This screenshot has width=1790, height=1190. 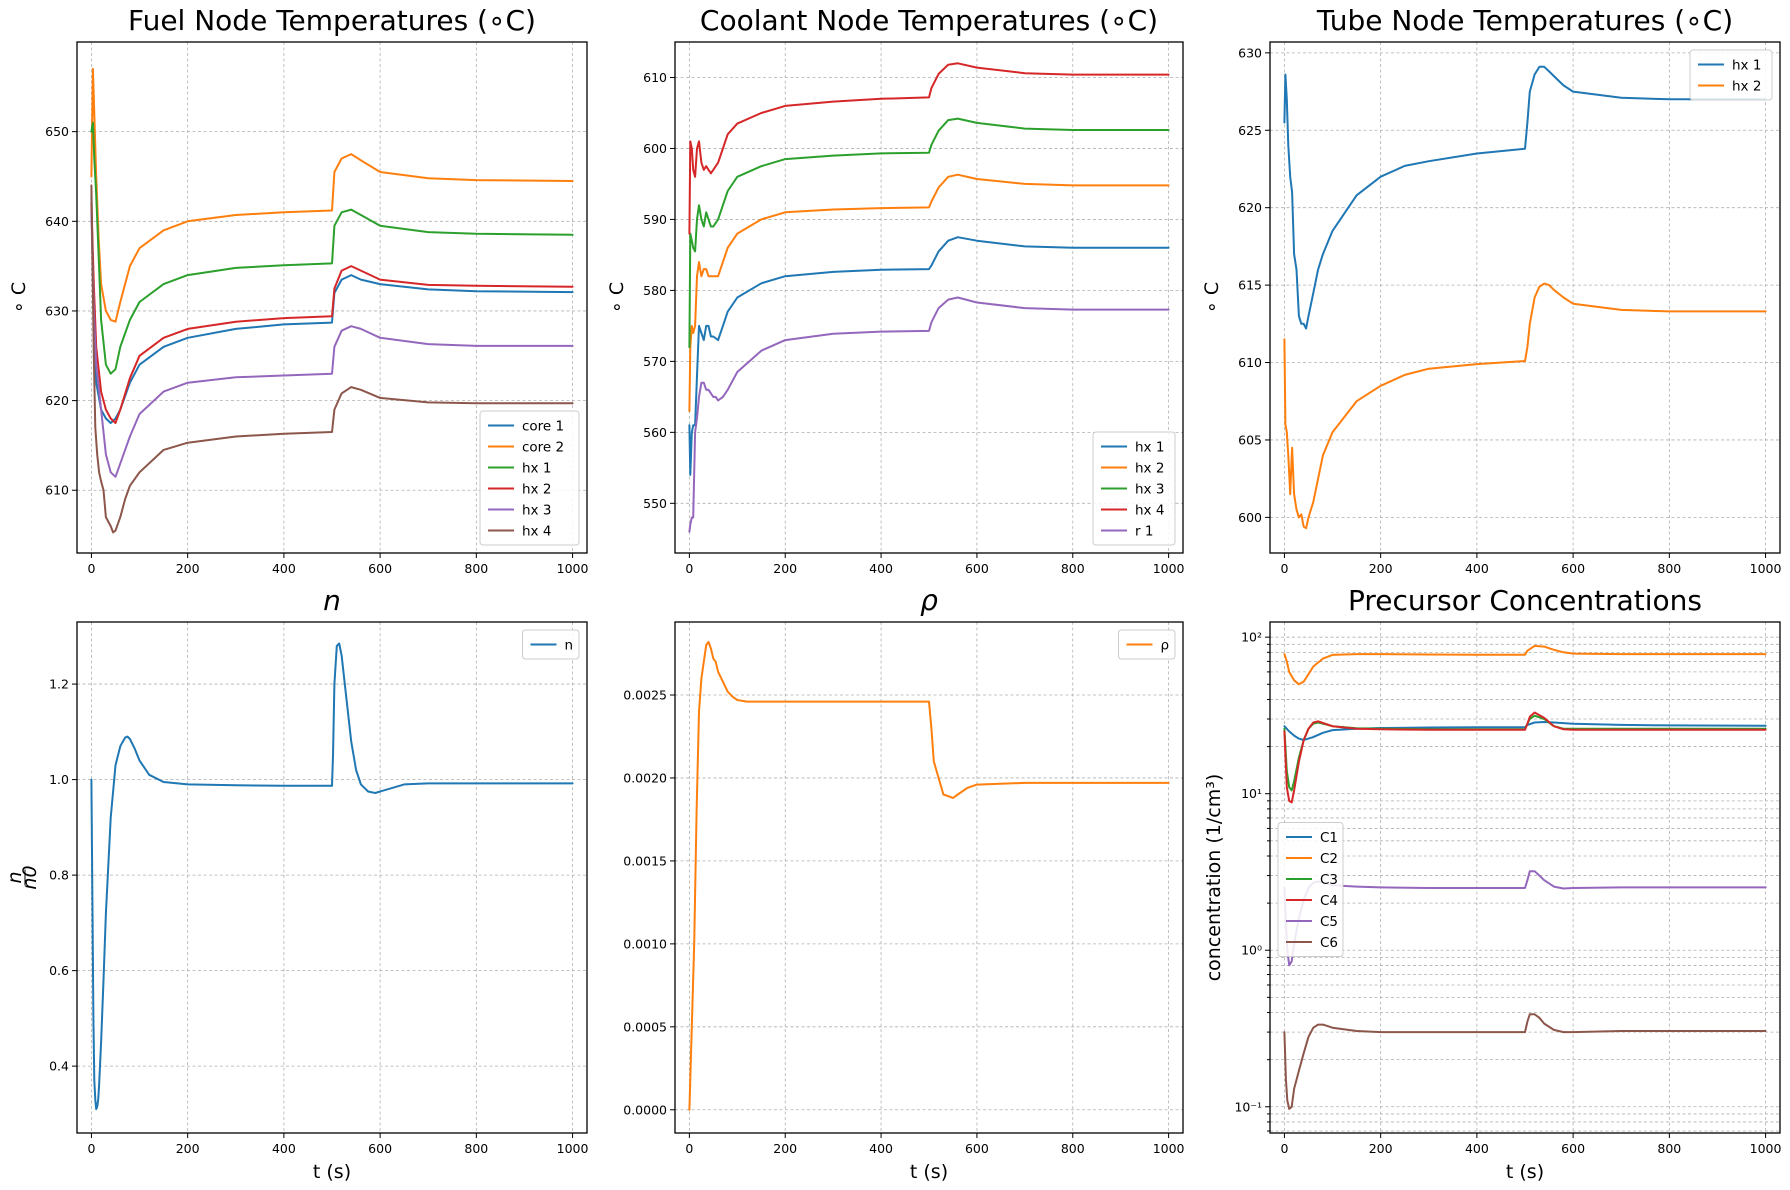 What do you see at coordinates (332, 600) in the screenshot?
I see `chart-title: n` at bounding box center [332, 600].